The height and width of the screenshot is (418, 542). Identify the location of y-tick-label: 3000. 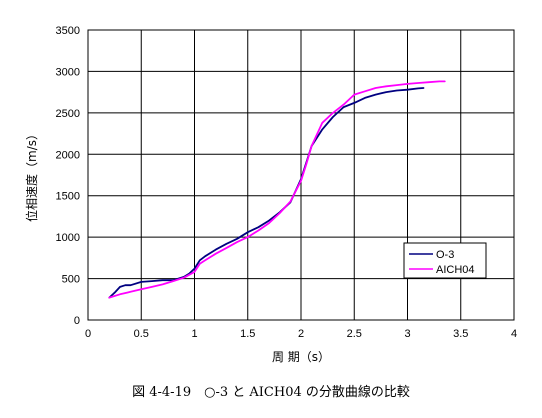
(68, 72).